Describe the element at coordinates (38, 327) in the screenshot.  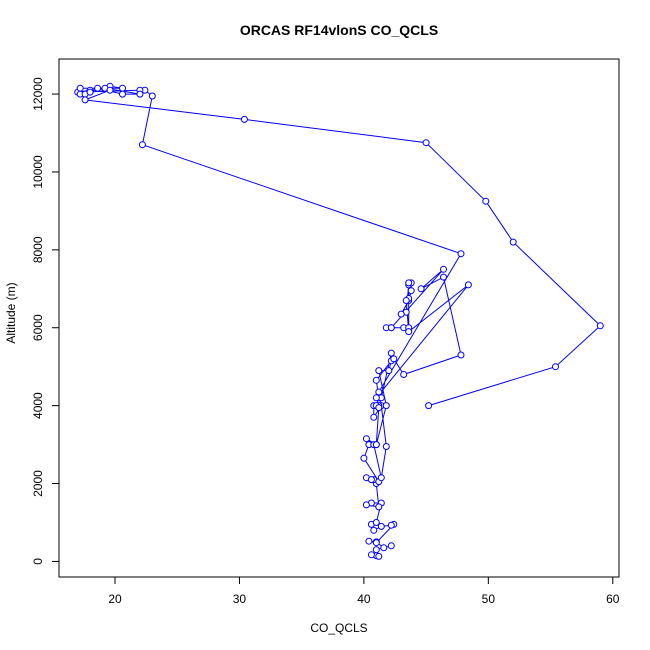
I see `y-tick-label: 6000` at that location.